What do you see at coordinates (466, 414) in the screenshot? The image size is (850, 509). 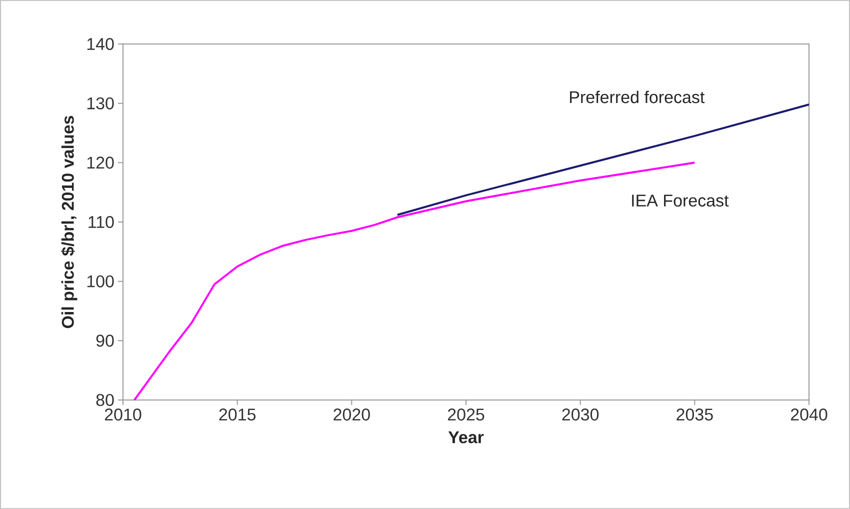 I see `x-tick-label: 2025` at bounding box center [466, 414].